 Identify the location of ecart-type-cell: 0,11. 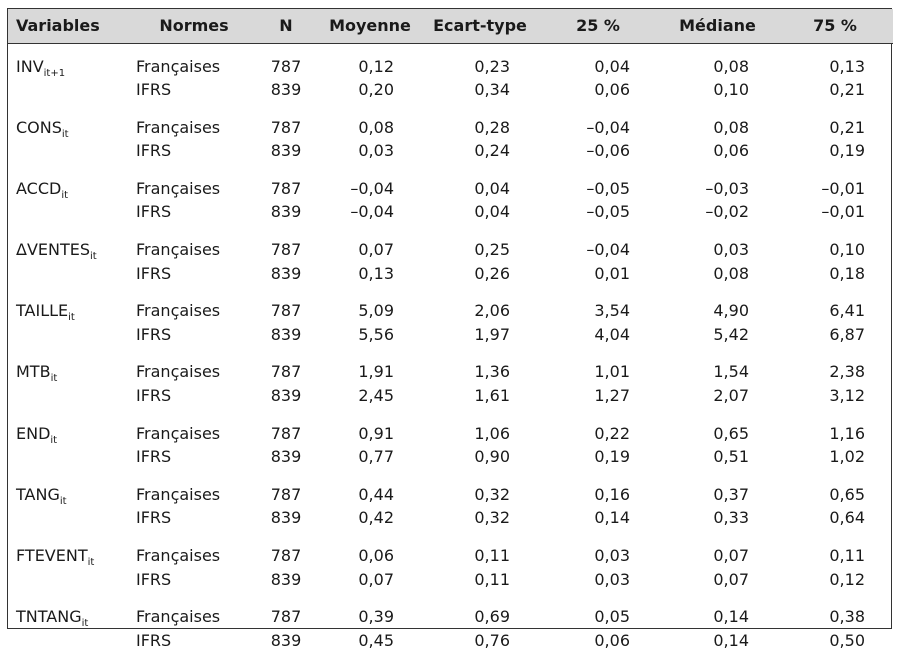
(492, 555).